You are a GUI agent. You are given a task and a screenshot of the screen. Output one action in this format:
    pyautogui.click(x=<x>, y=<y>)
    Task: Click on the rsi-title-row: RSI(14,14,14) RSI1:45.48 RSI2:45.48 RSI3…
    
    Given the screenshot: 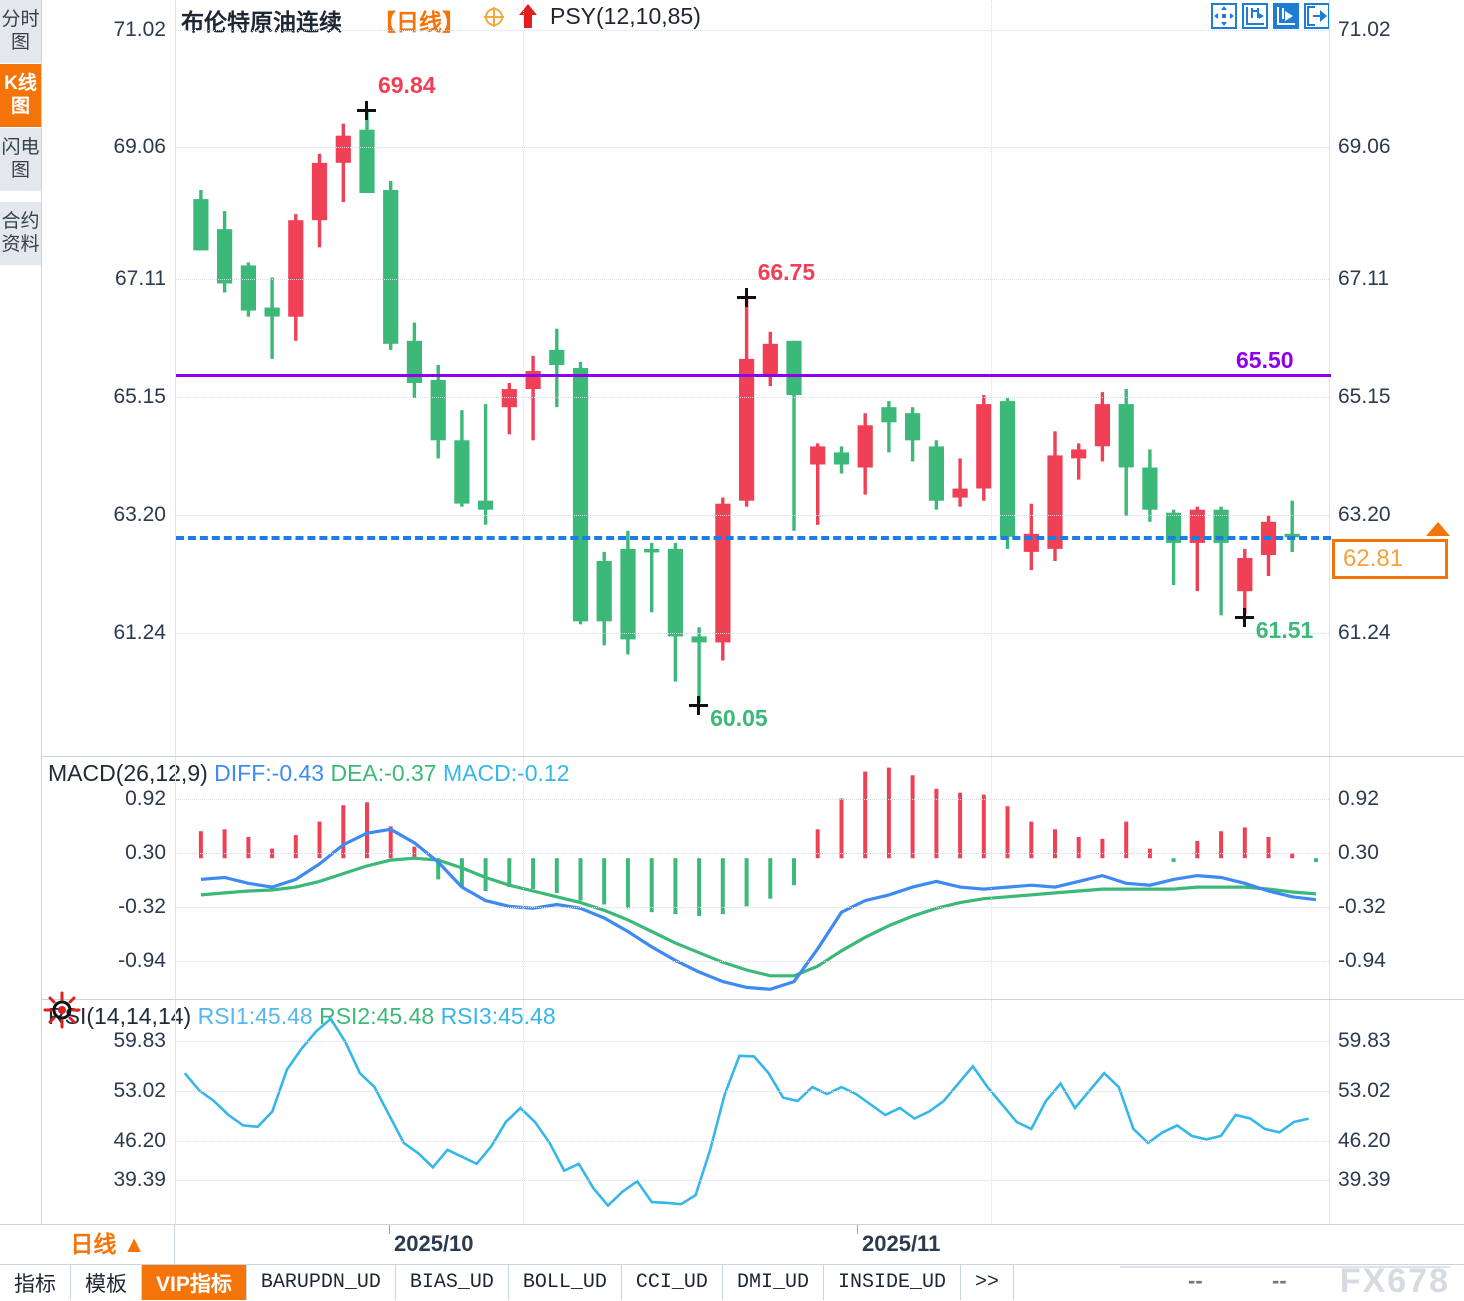 What is the action you would take?
    pyautogui.click(x=302, y=1016)
    